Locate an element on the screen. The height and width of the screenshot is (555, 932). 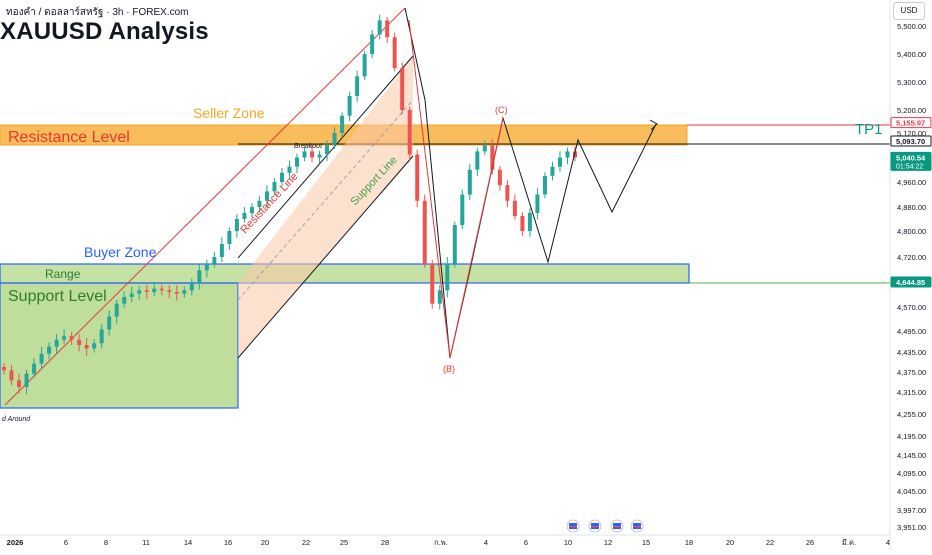
y-tick-label: 5,200.00 is located at coordinates (911, 110).